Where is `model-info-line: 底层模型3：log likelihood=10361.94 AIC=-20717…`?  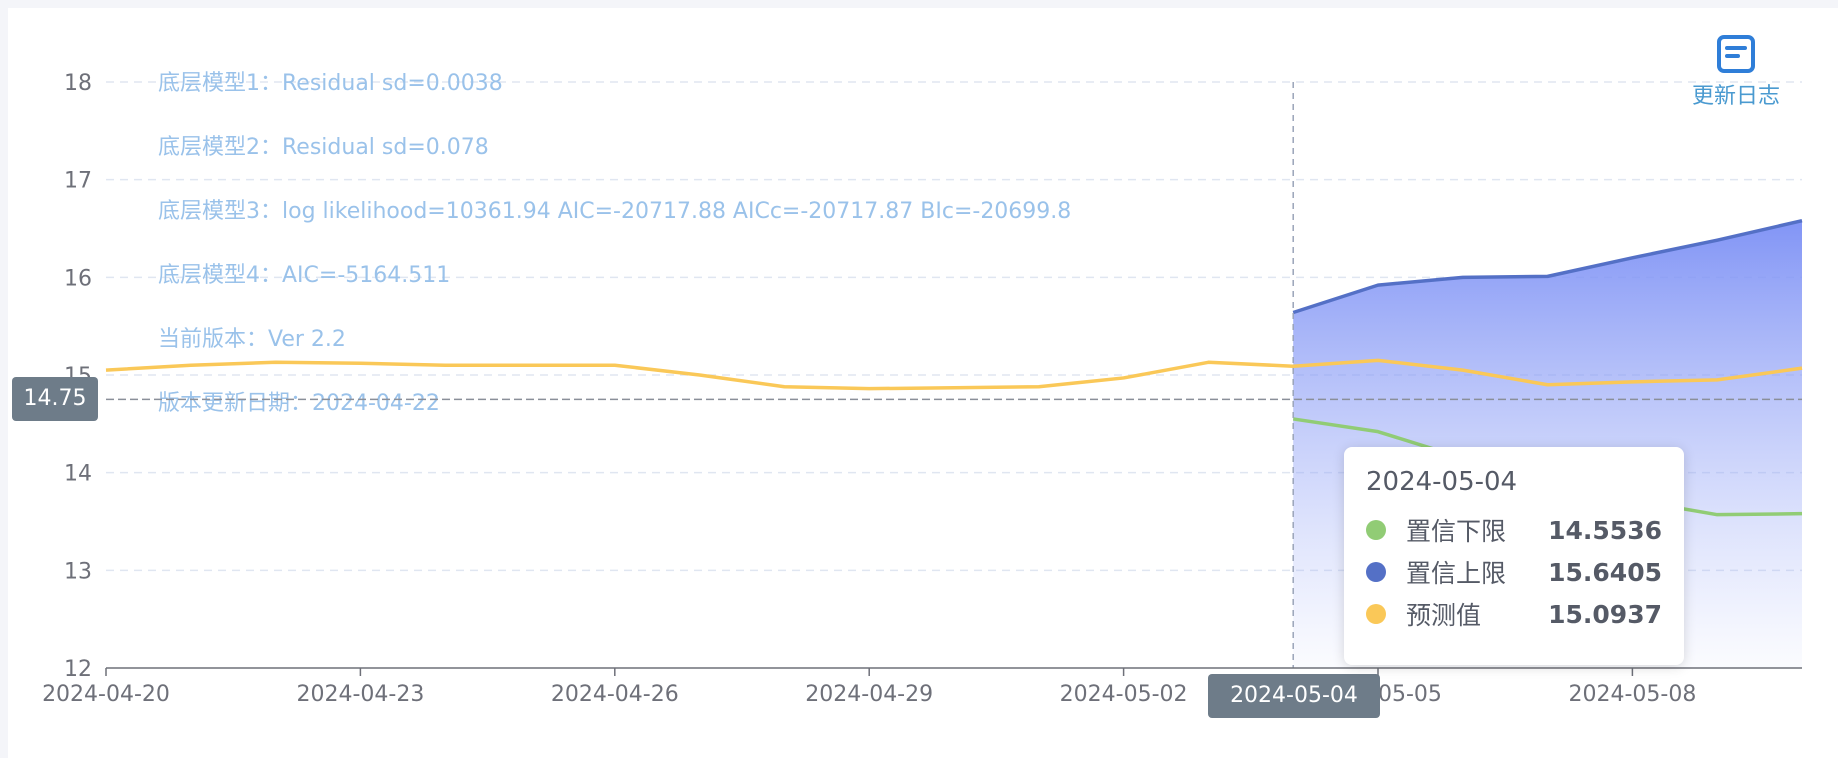 model-info-line: 底层模型3：log likelihood=10361.94 AIC=-20717… is located at coordinates (614, 211).